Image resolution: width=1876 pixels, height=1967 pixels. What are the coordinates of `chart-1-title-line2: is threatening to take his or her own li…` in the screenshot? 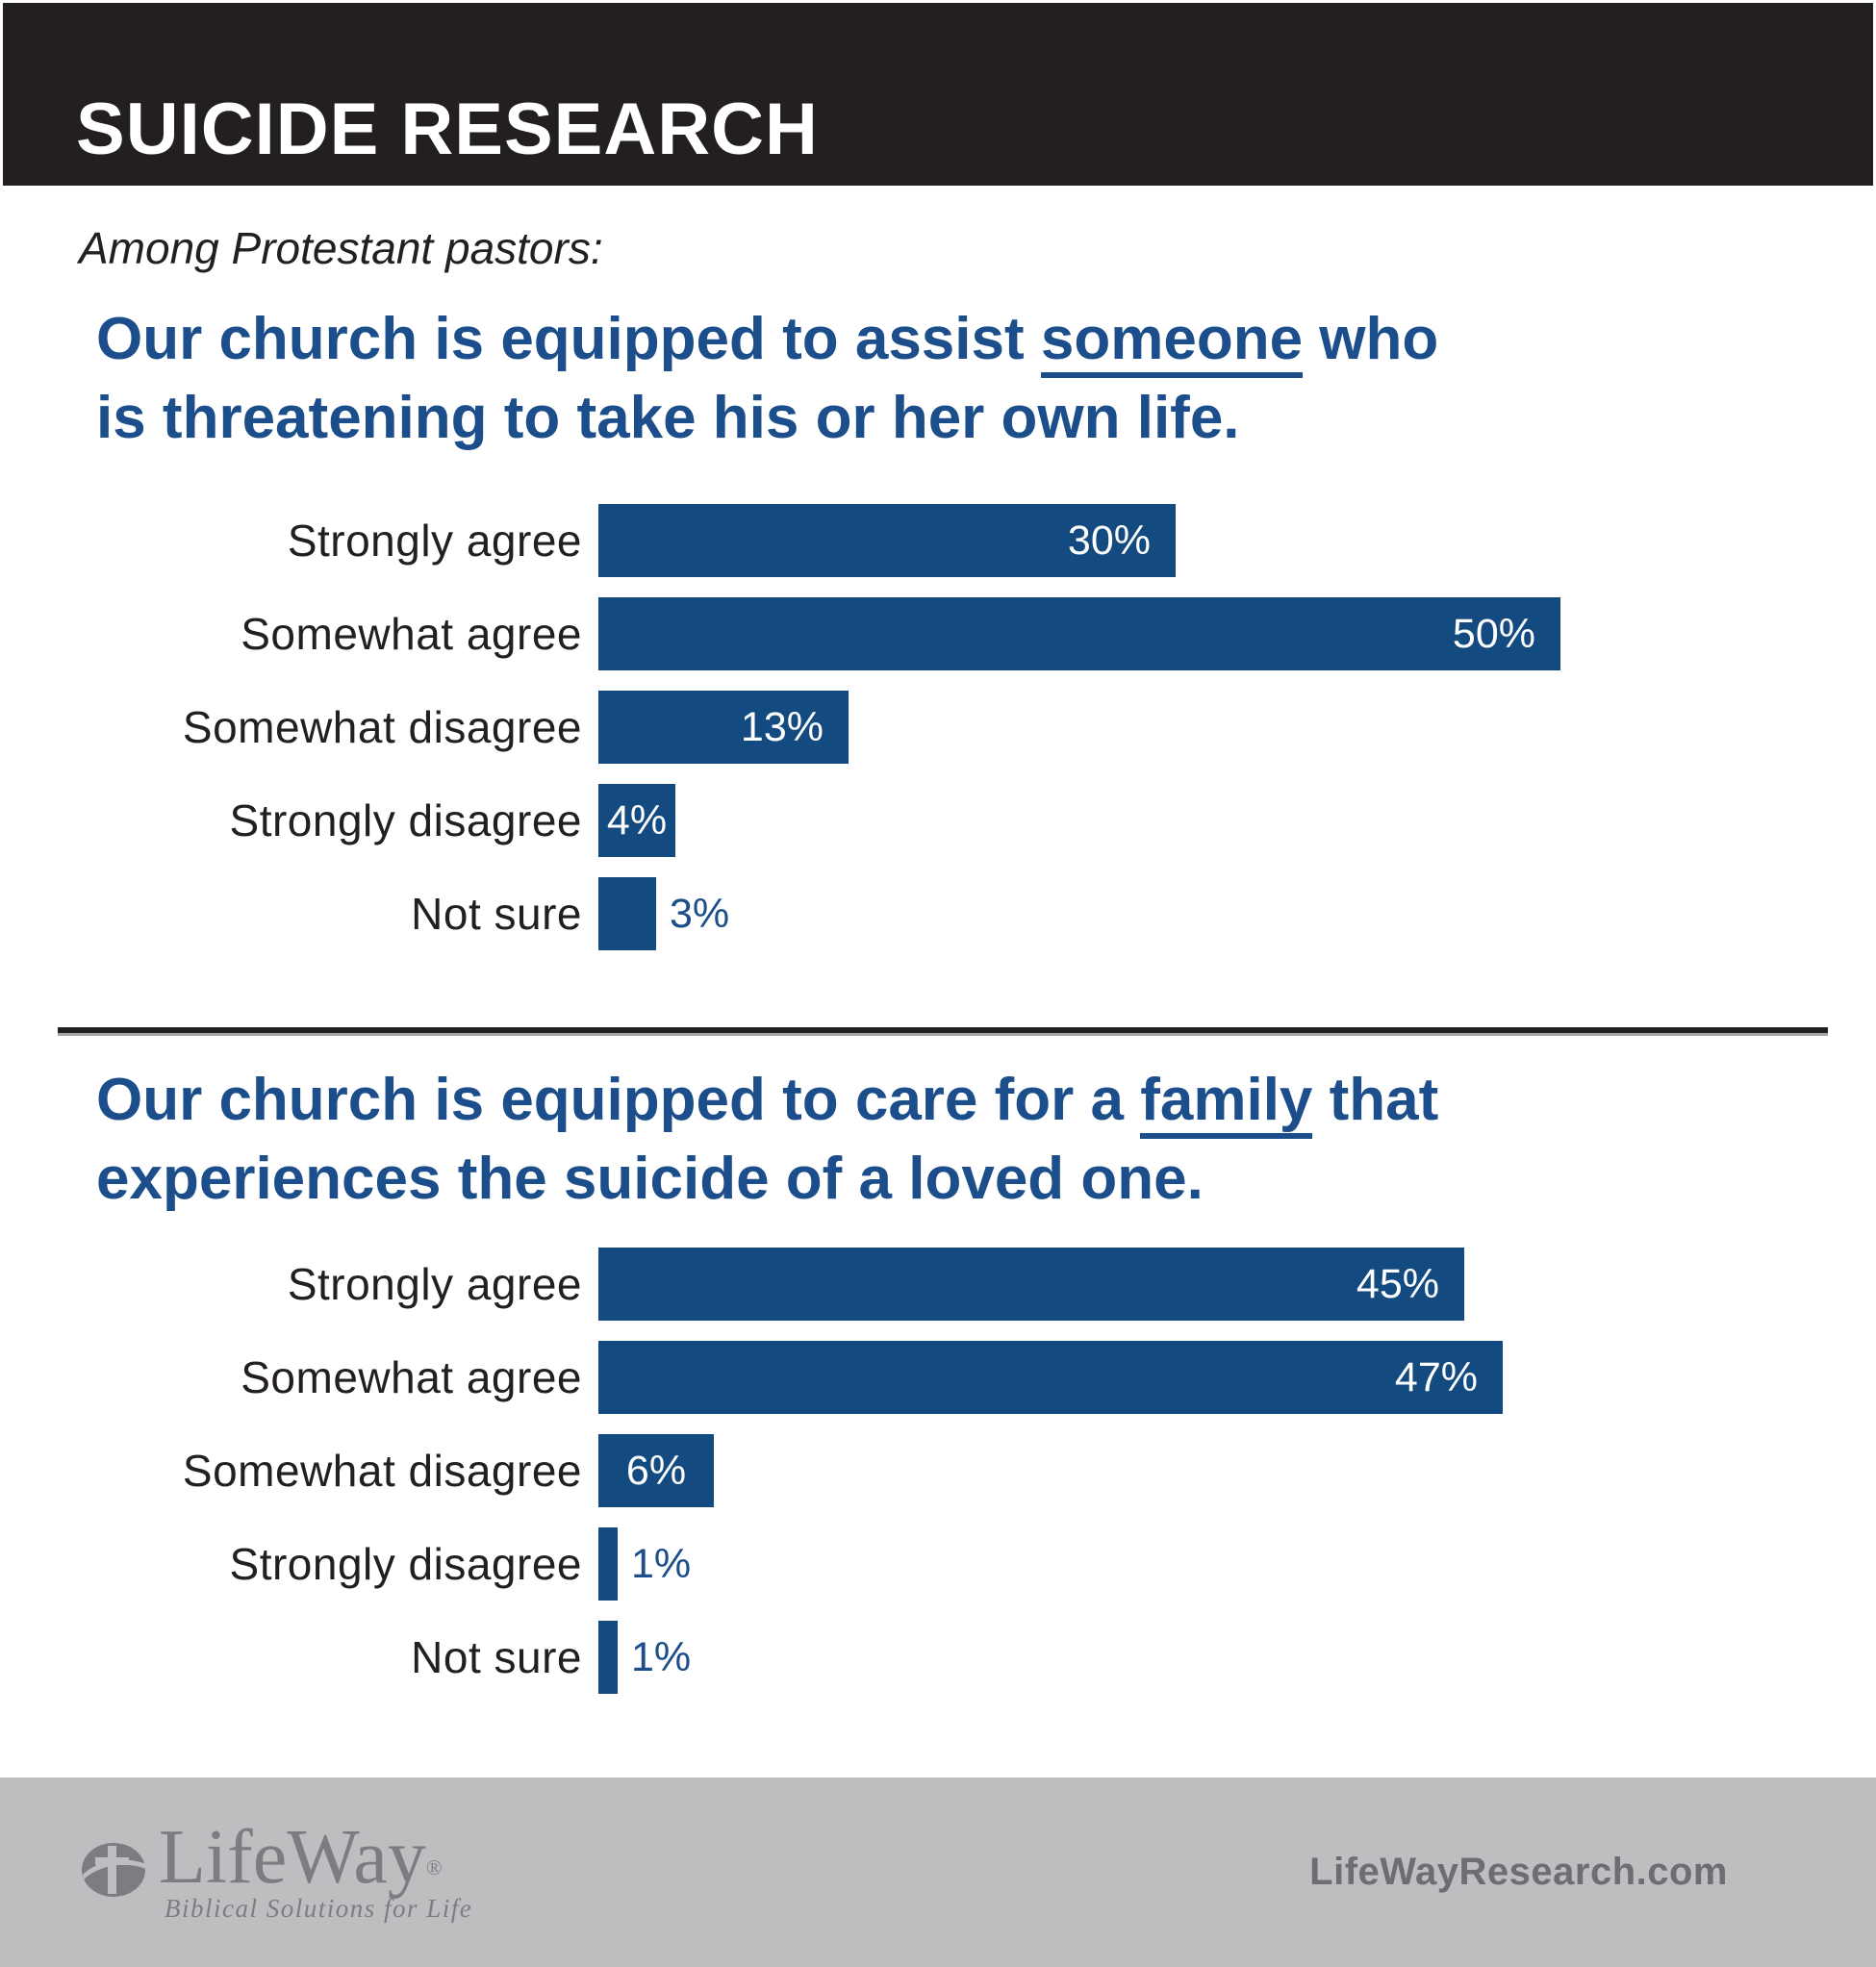 It's located at (668, 418).